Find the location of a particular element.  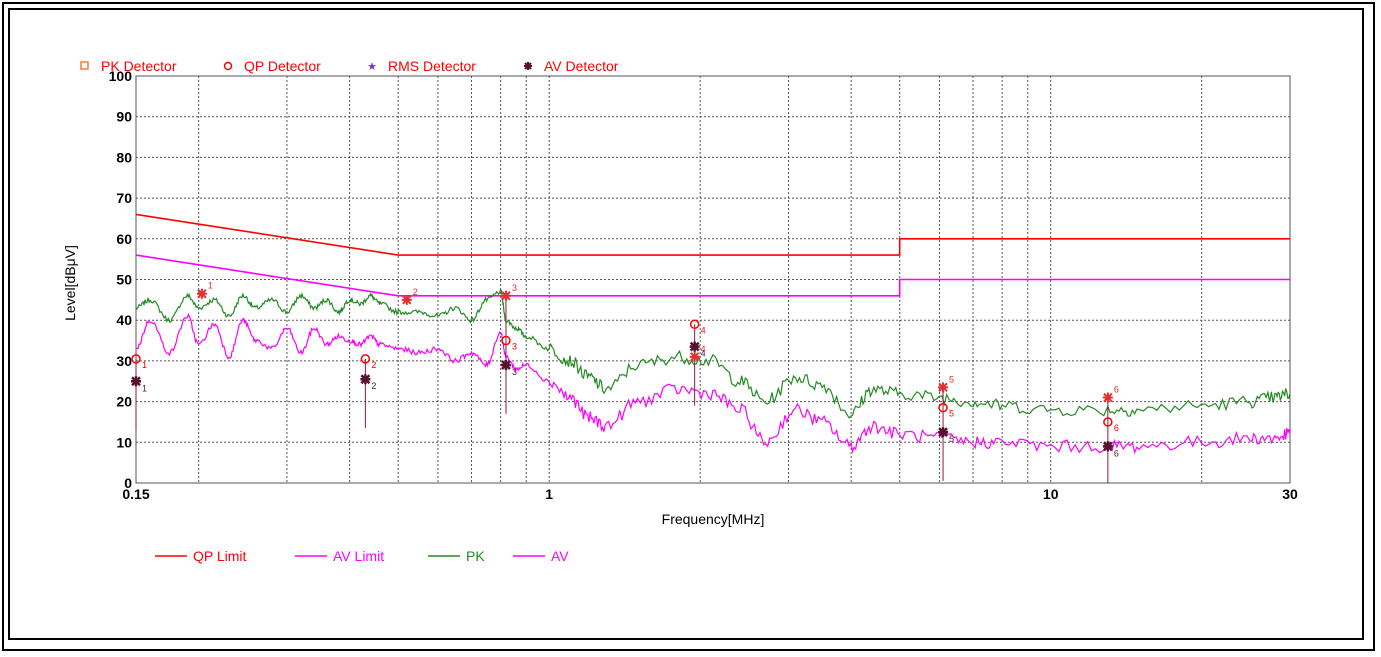

series-legend-item: QP Limit is located at coordinates (201, 556).